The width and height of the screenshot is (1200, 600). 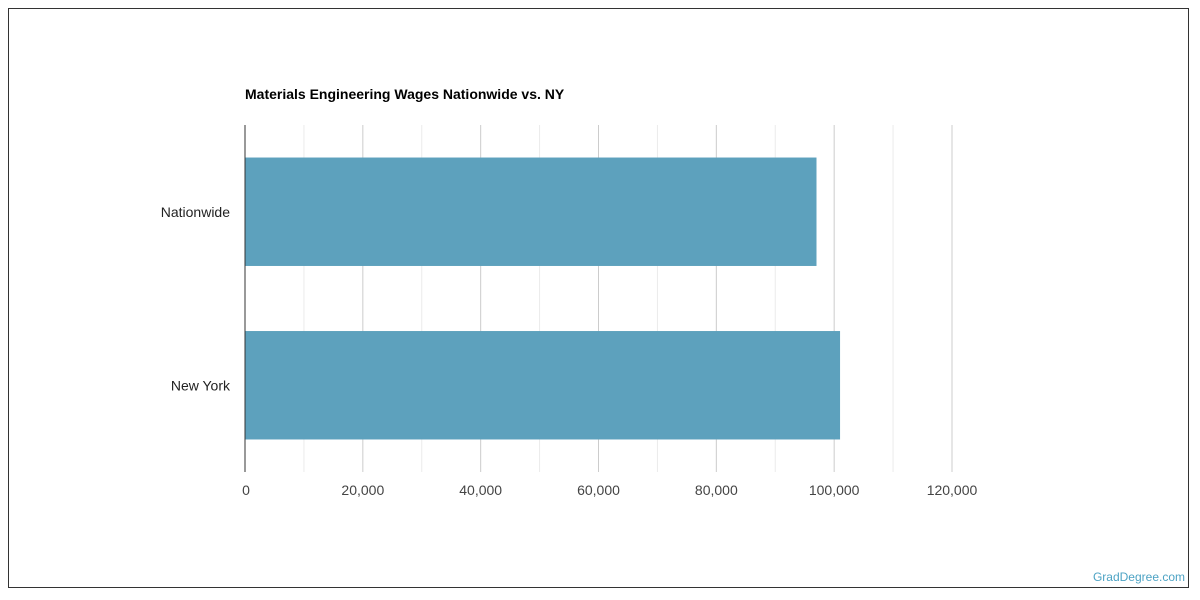 What do you see at coordinates (362, 490) in the screenshot?
I see `x-tick-label: 20,000` at bounding box center [362, 490].